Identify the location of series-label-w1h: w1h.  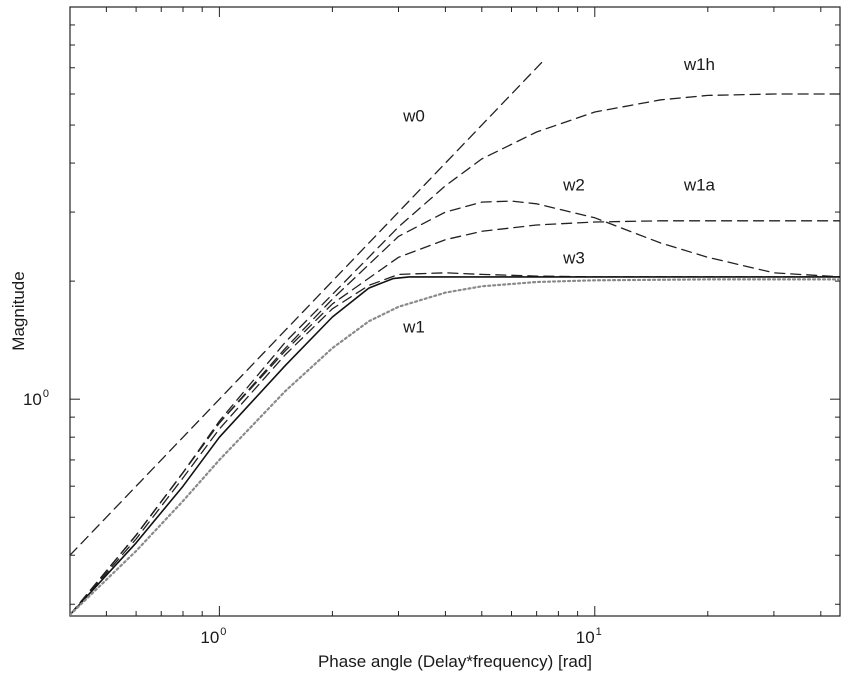
(699, 64).